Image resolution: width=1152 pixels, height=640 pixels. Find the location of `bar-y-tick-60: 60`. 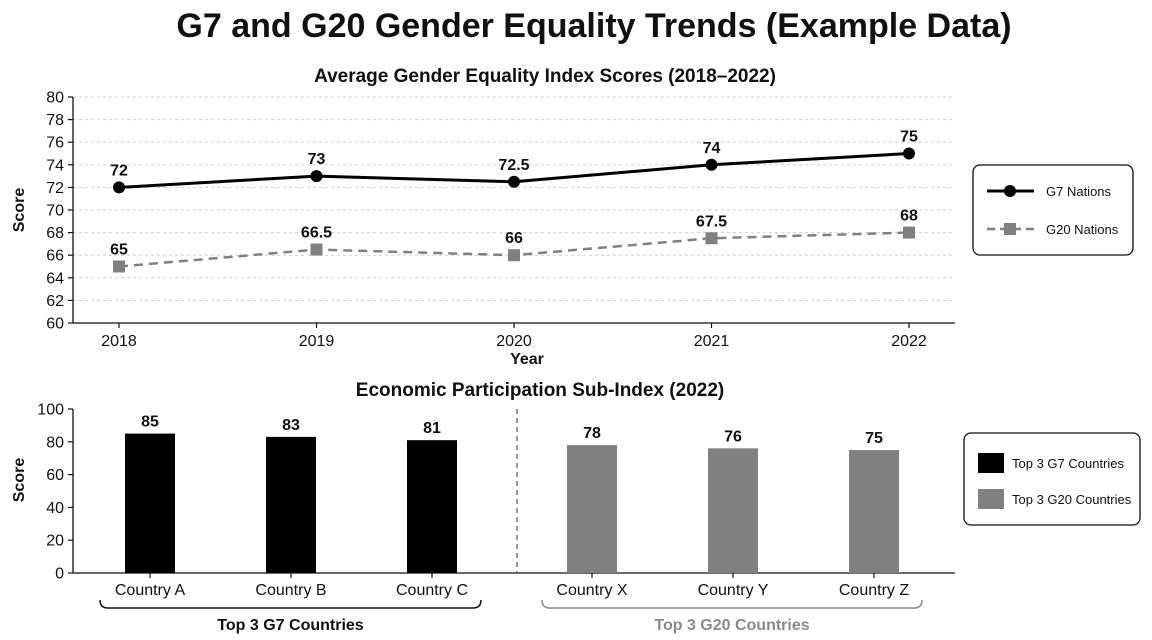

bar-y-tick-60: 60 is located at coordinates (55, 475).